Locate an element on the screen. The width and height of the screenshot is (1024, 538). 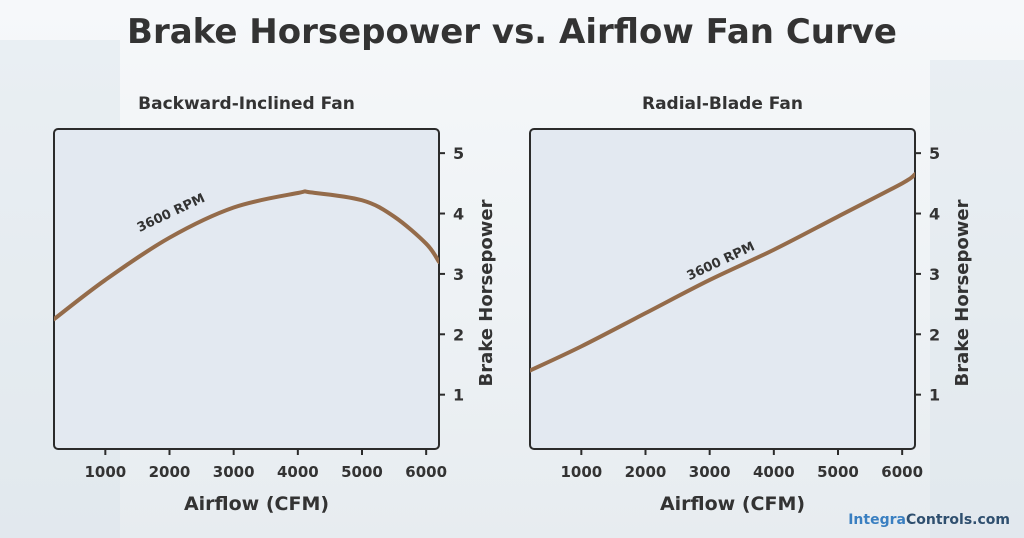
chart1-x-tick-label: 6000 is located at coordinates (426, 472).